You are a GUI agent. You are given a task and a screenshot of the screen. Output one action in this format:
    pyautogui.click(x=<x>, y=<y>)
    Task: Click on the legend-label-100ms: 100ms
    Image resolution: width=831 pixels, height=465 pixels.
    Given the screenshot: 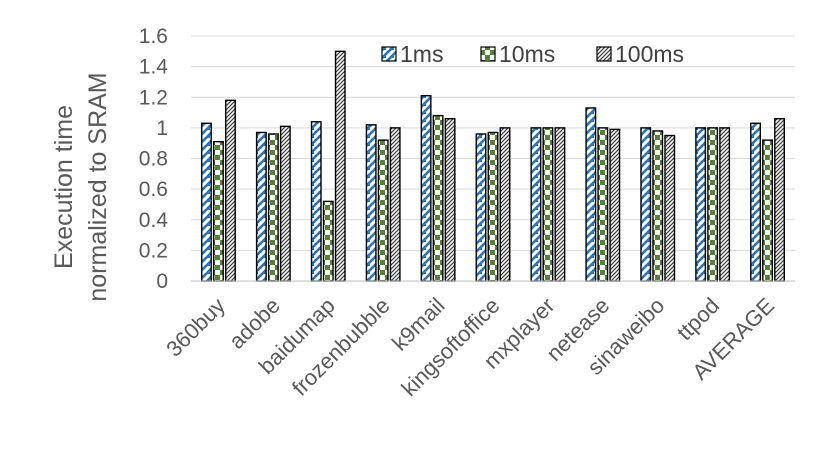 What is the action you would take?
    pyautogui.click(x=649, y=54)
    